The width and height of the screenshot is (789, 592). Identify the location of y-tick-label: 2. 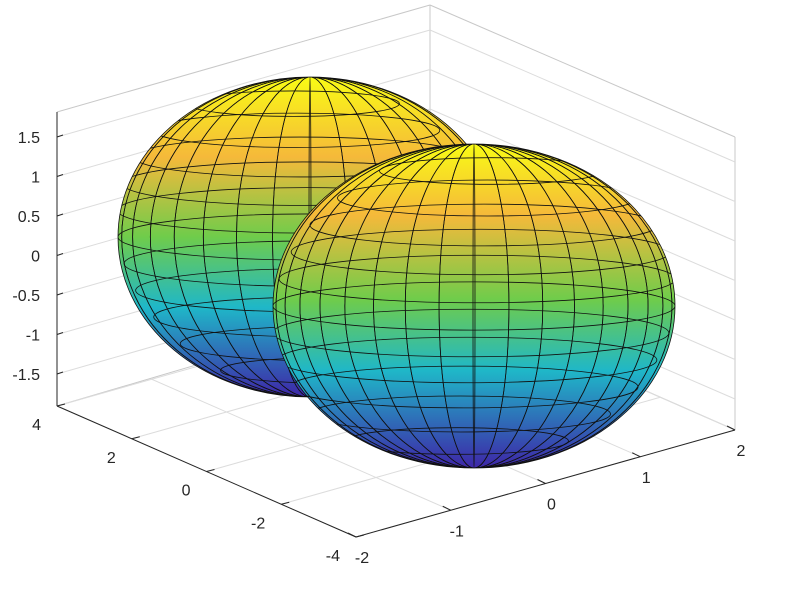
(111, 458).